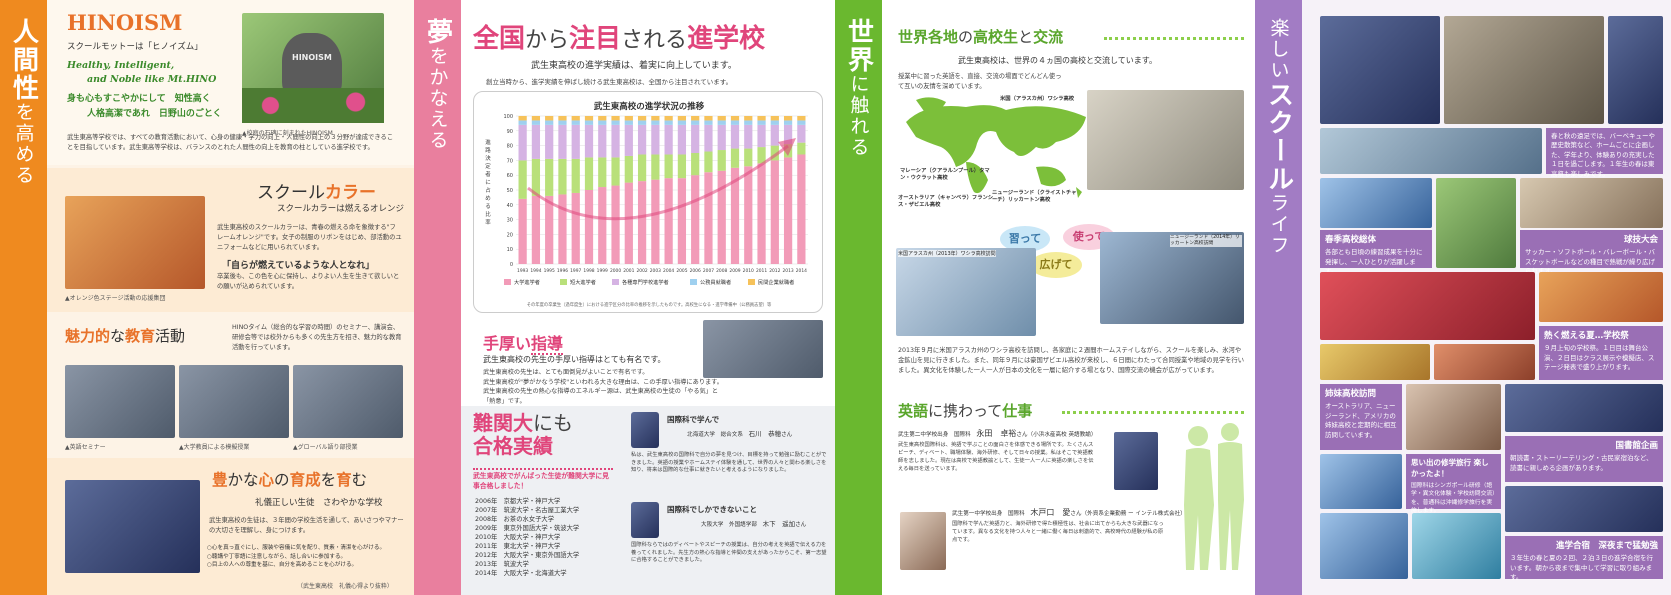 The height and width of the screenshot is (595, 1671). I want to click on voice-1-school: 北海道大学 総合文系, so click(715, 435).